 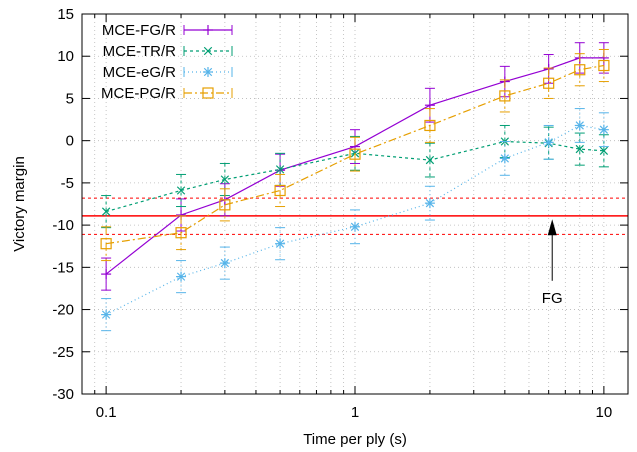 What do you see at coordinates (63, 310) in the screenshot?
I see `y-tick-label: -20` at bounding box center [63, 310].